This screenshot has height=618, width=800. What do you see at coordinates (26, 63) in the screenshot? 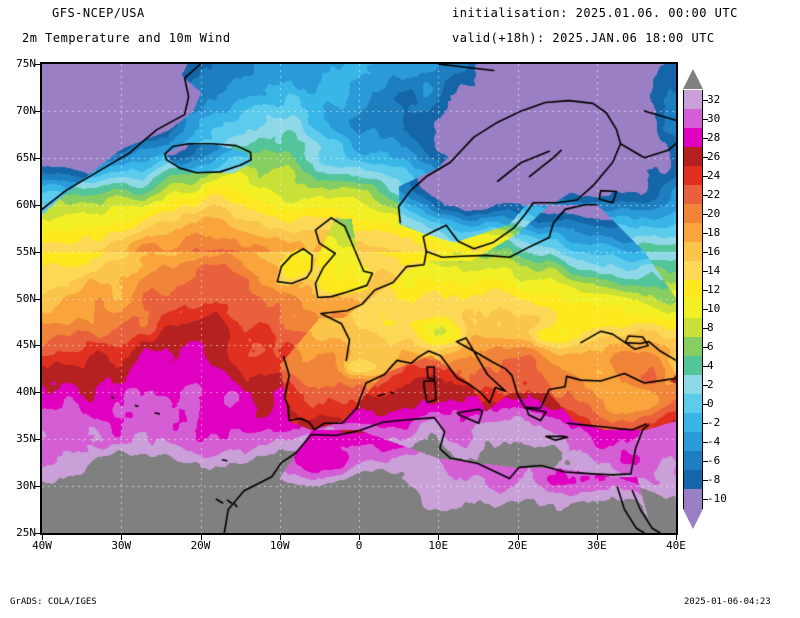
I see `y-axis-label: 75N` at bounding box center [26, 63].